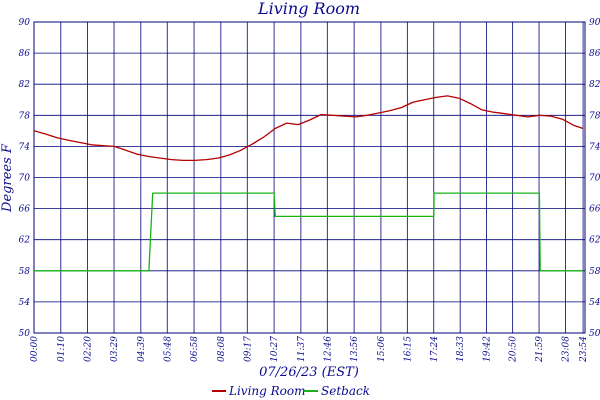 The height and width of the screenshot is (400, 600). I want to click on x-tick-label: 23:54, so click(584, 349).